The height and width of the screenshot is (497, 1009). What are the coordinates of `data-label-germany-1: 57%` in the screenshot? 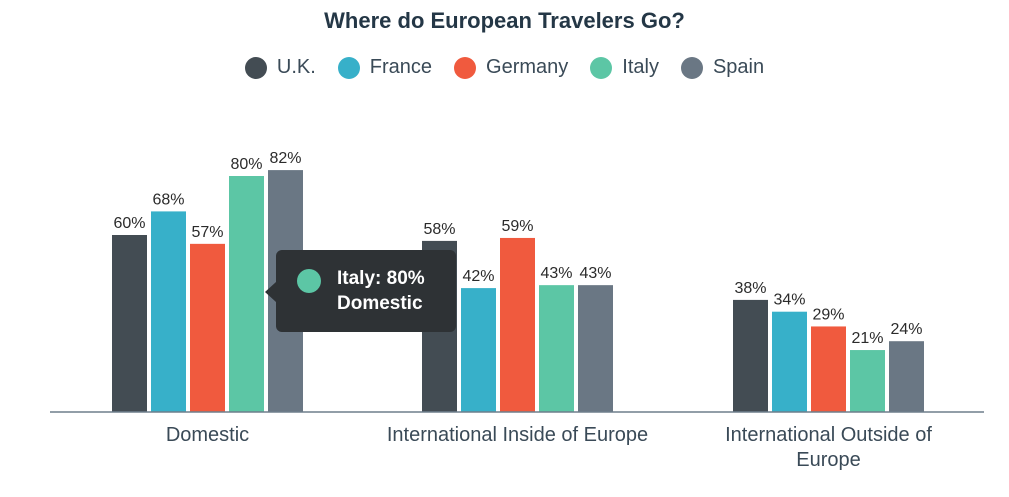 It's located at (207, 232).